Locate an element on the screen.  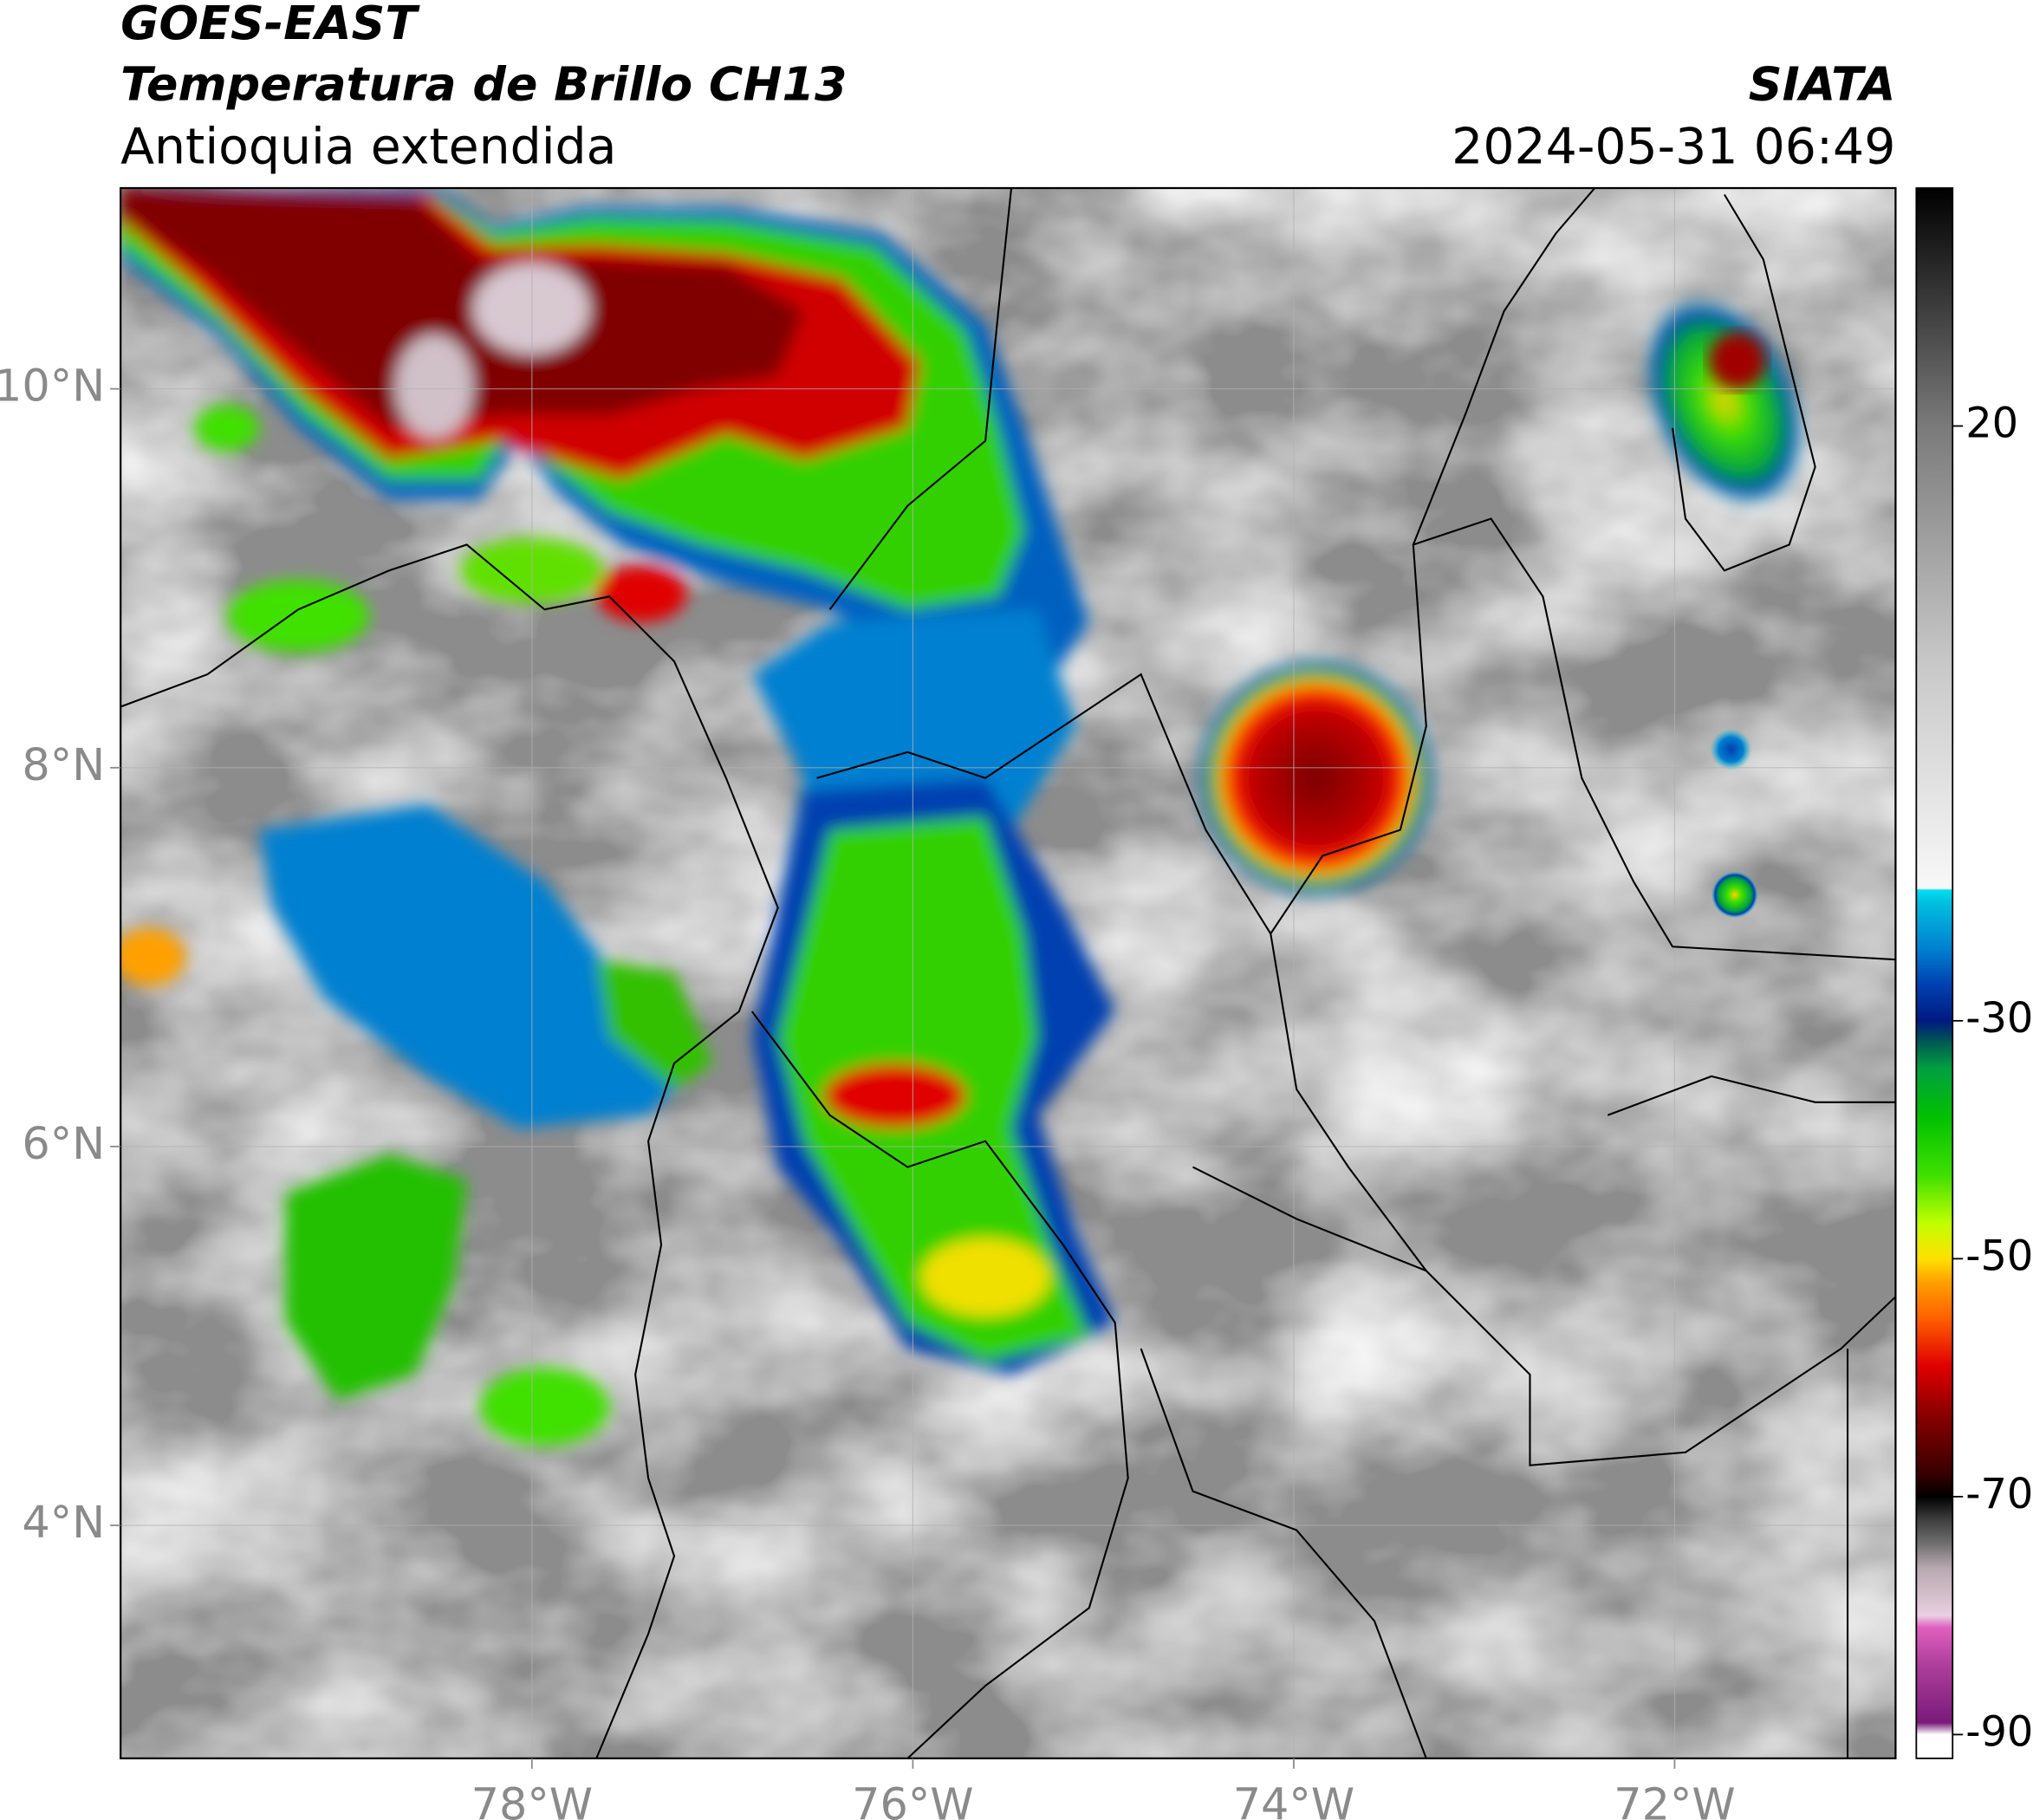
storm-core is located at coordinates (1737, 360).